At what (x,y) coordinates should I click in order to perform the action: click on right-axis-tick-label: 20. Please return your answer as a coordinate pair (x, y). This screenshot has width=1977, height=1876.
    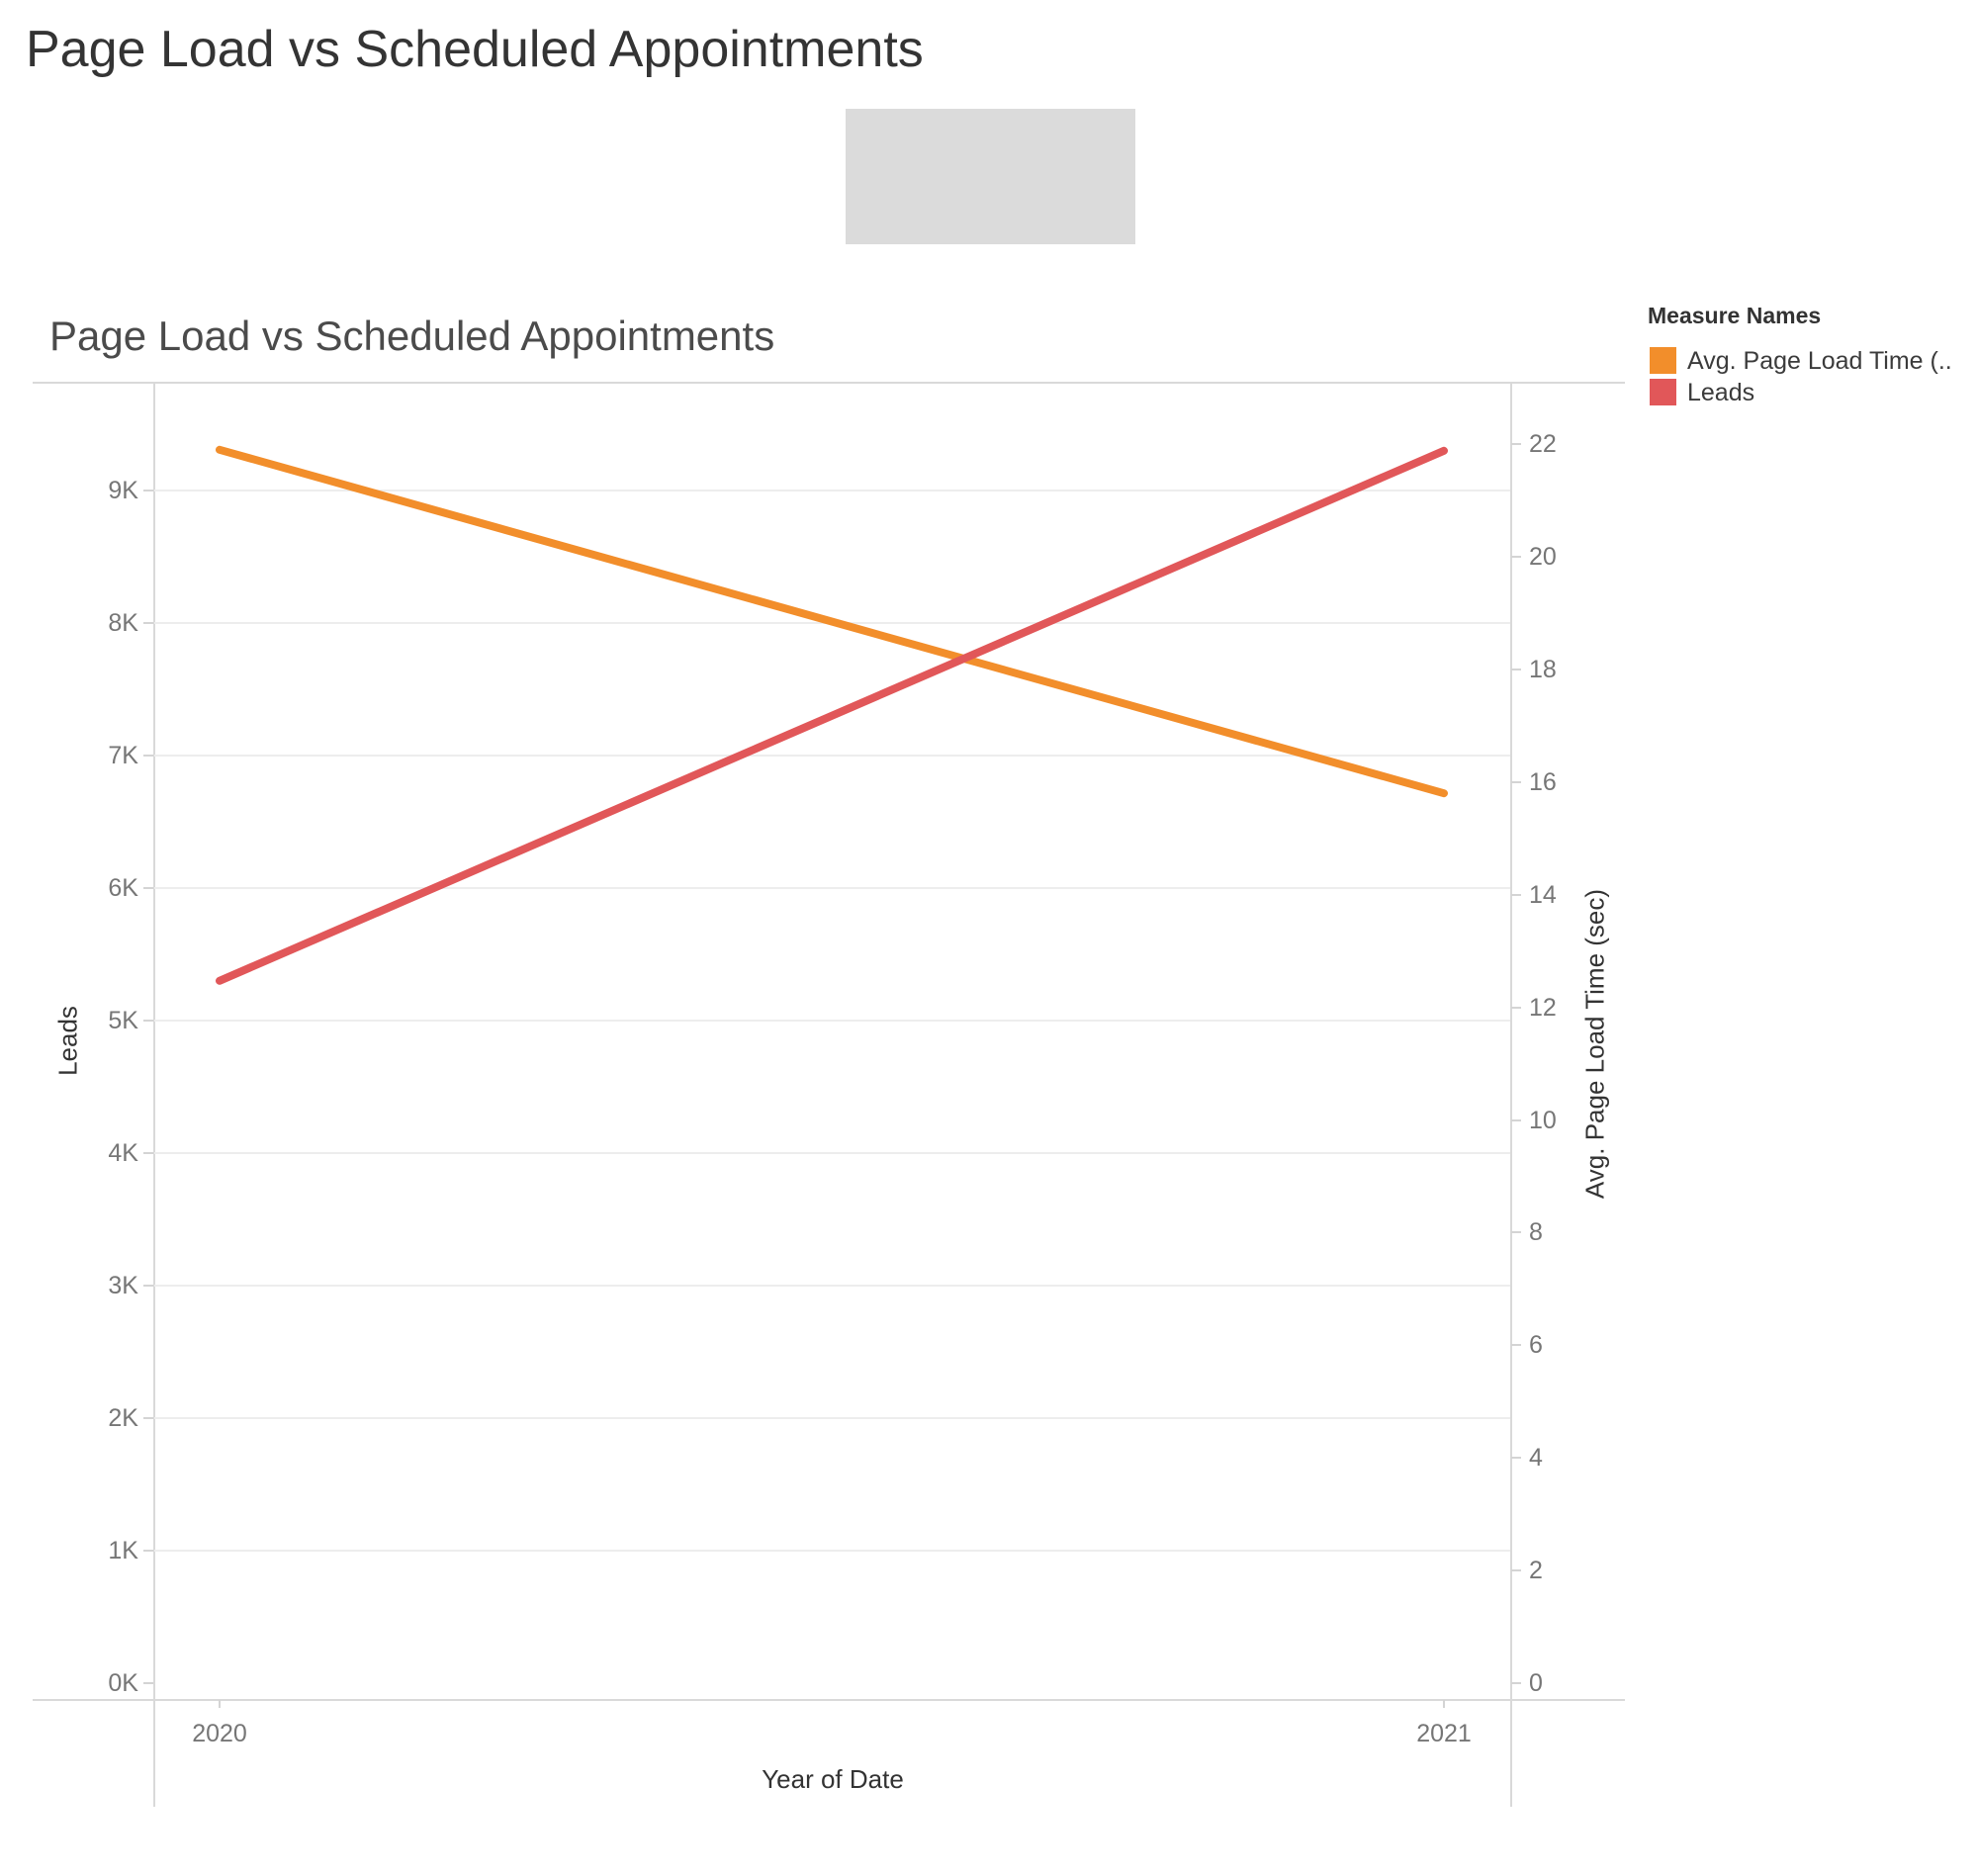
    Looking at the image, I should click on (1543, 557).